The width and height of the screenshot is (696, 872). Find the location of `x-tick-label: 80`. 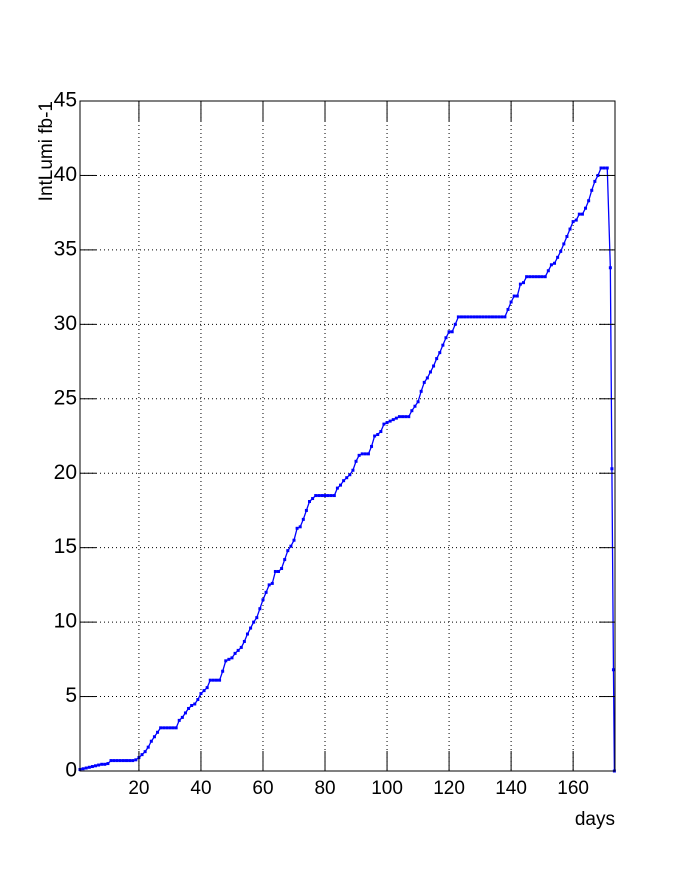

x-tick-label: 80 is located at coordinates (324, 788).